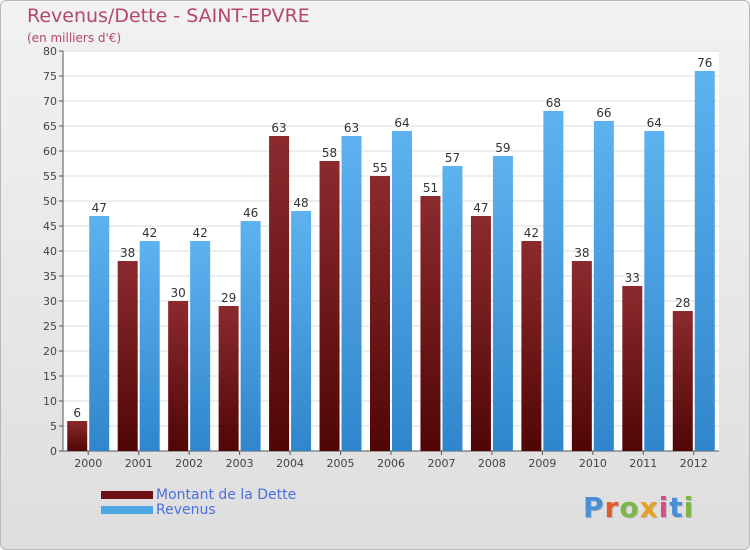 The height and width of the screenshot is (550, 750). Describe the element at coordinates (329, 153) in the screenshot. I see `data-label: 58` at that location.